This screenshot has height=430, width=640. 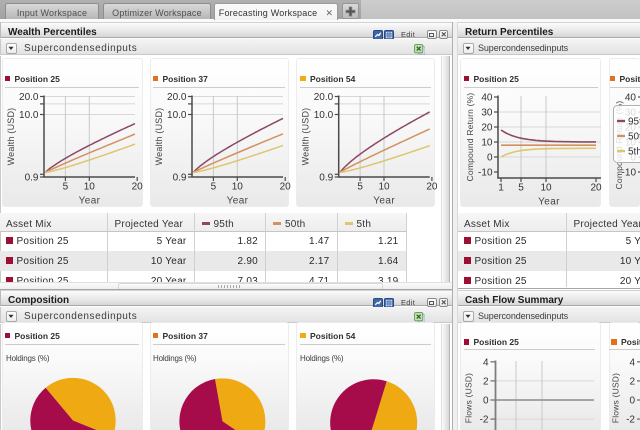 I want to click on svg-text: 50th, so click(x=634, y=137).